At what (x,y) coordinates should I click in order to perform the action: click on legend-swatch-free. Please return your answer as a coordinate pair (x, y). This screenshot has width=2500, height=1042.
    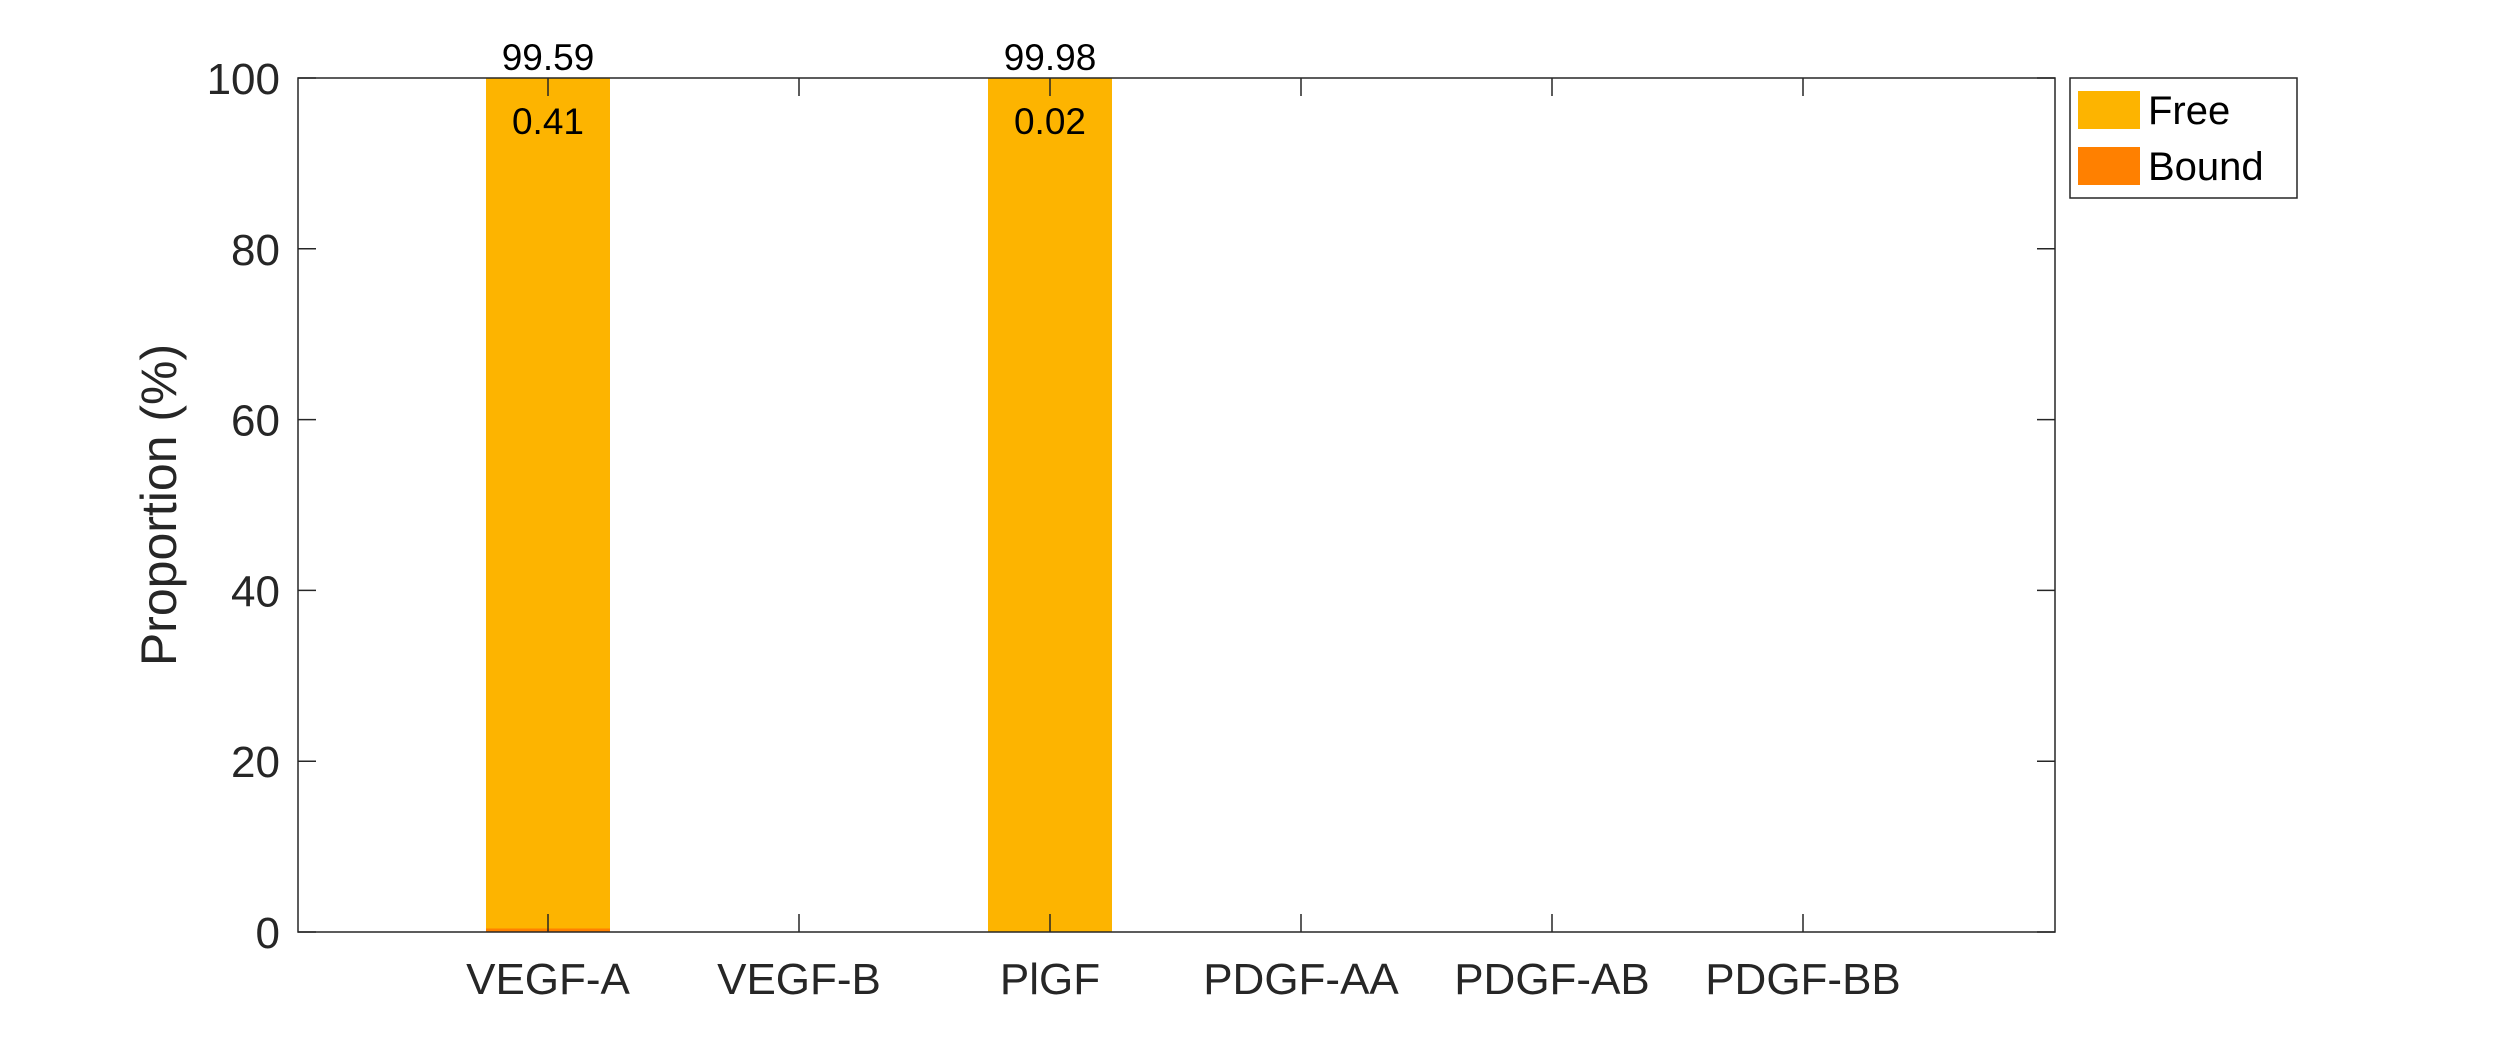
    Looking at the image, I should click on (2109, 110).